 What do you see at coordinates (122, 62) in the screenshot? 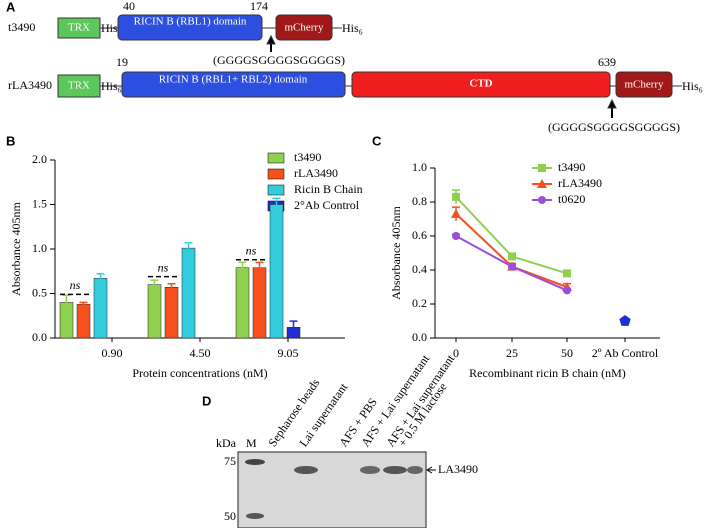
I see `residue: 19` at bounding box center [122, 62].